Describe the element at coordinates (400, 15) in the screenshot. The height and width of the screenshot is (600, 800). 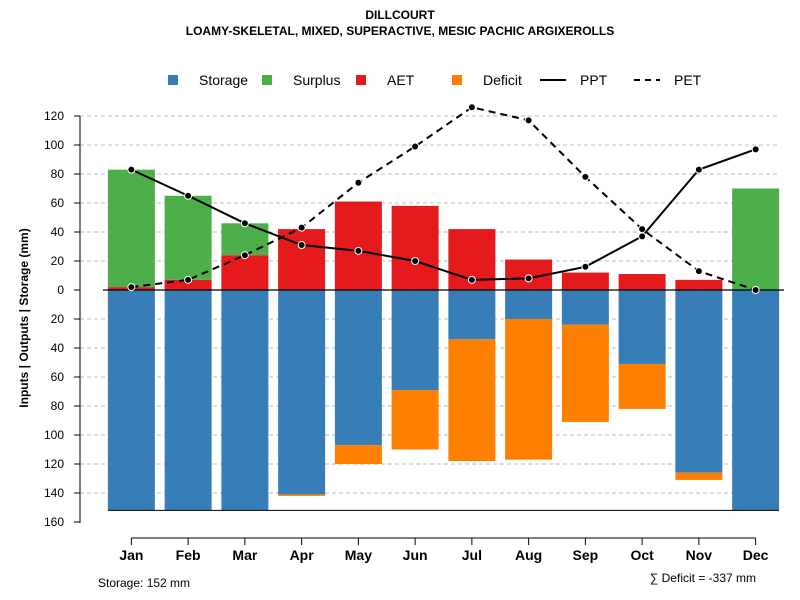
I see `chart-title: DILLCOURT` at that location.